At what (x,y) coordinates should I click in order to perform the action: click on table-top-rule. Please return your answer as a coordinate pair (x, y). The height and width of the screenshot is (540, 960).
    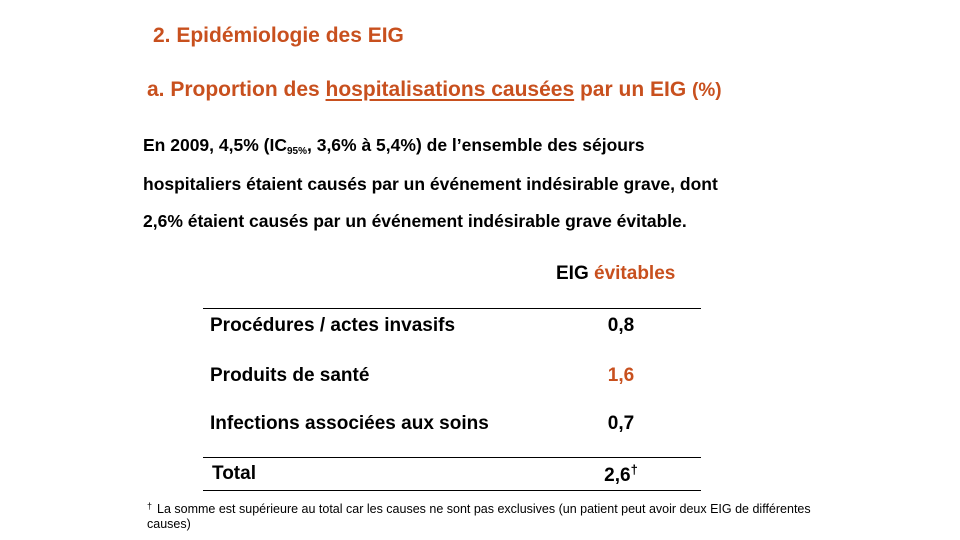
    Looking at the image, I should click on (452, 308).